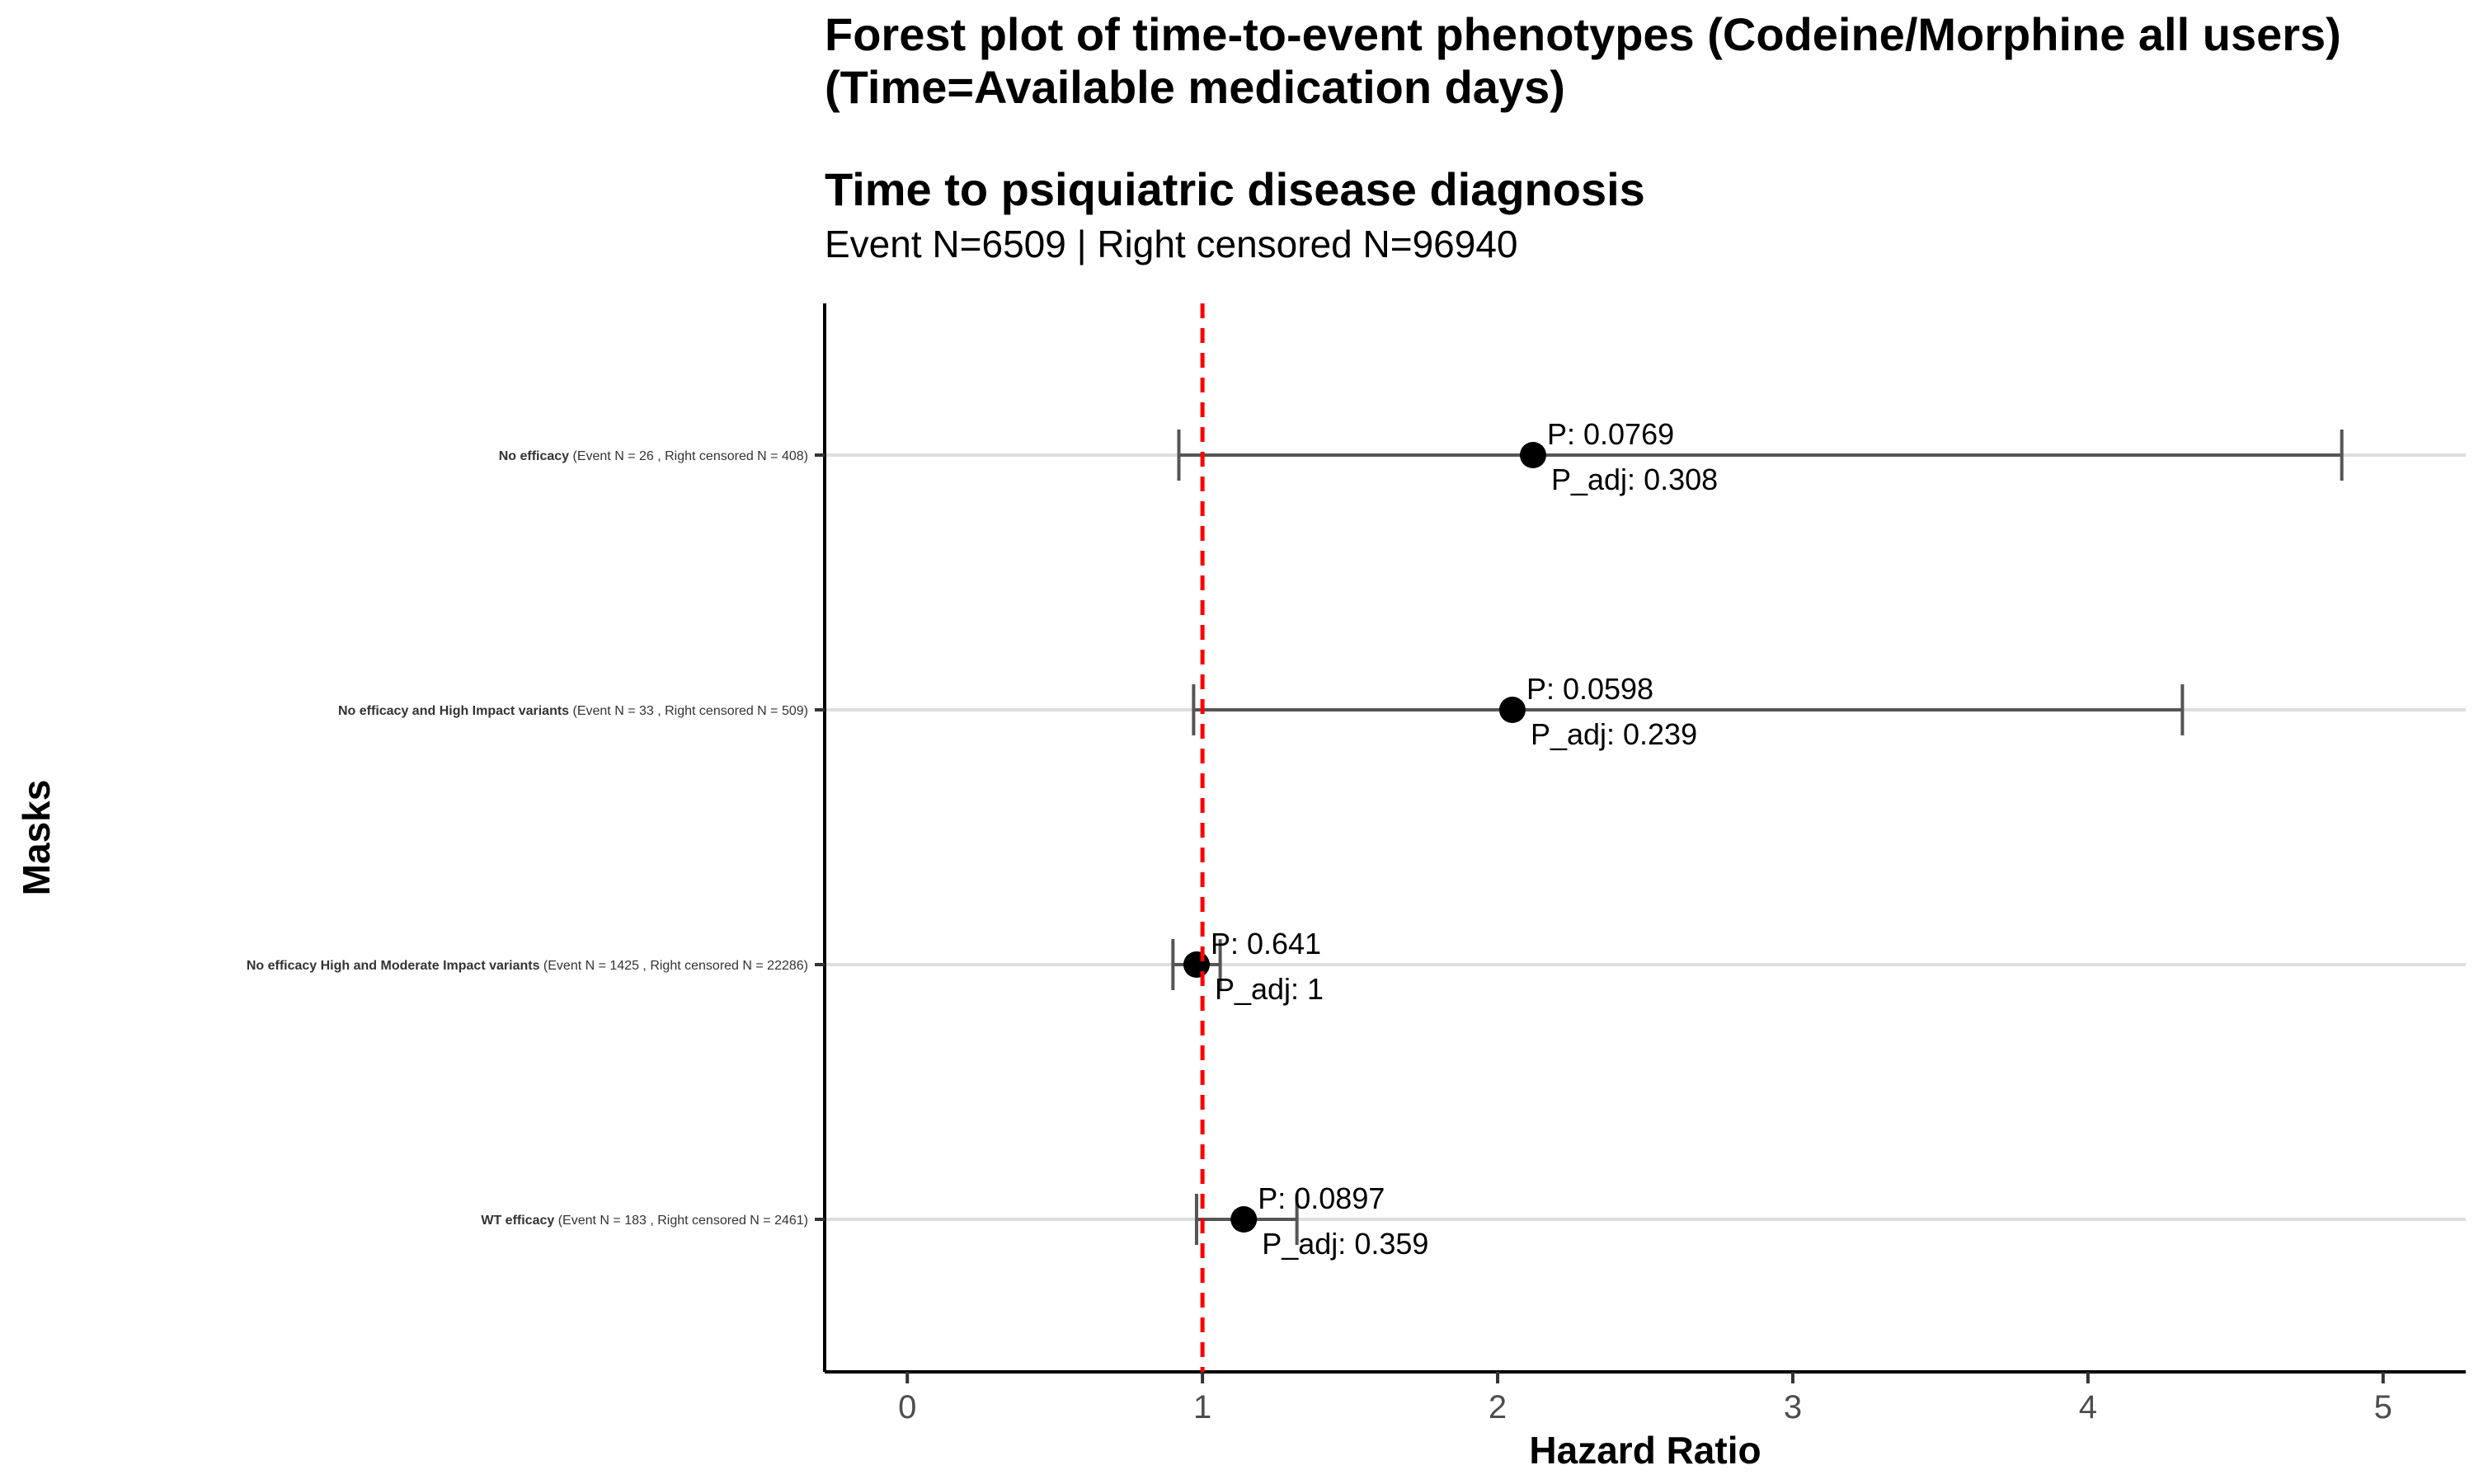  What do you see at coordinates (1345, 1244) in the screenshot?
I see `p-adj-row-4: P_adj: 0.359` at bounding box center [1345, 1244].